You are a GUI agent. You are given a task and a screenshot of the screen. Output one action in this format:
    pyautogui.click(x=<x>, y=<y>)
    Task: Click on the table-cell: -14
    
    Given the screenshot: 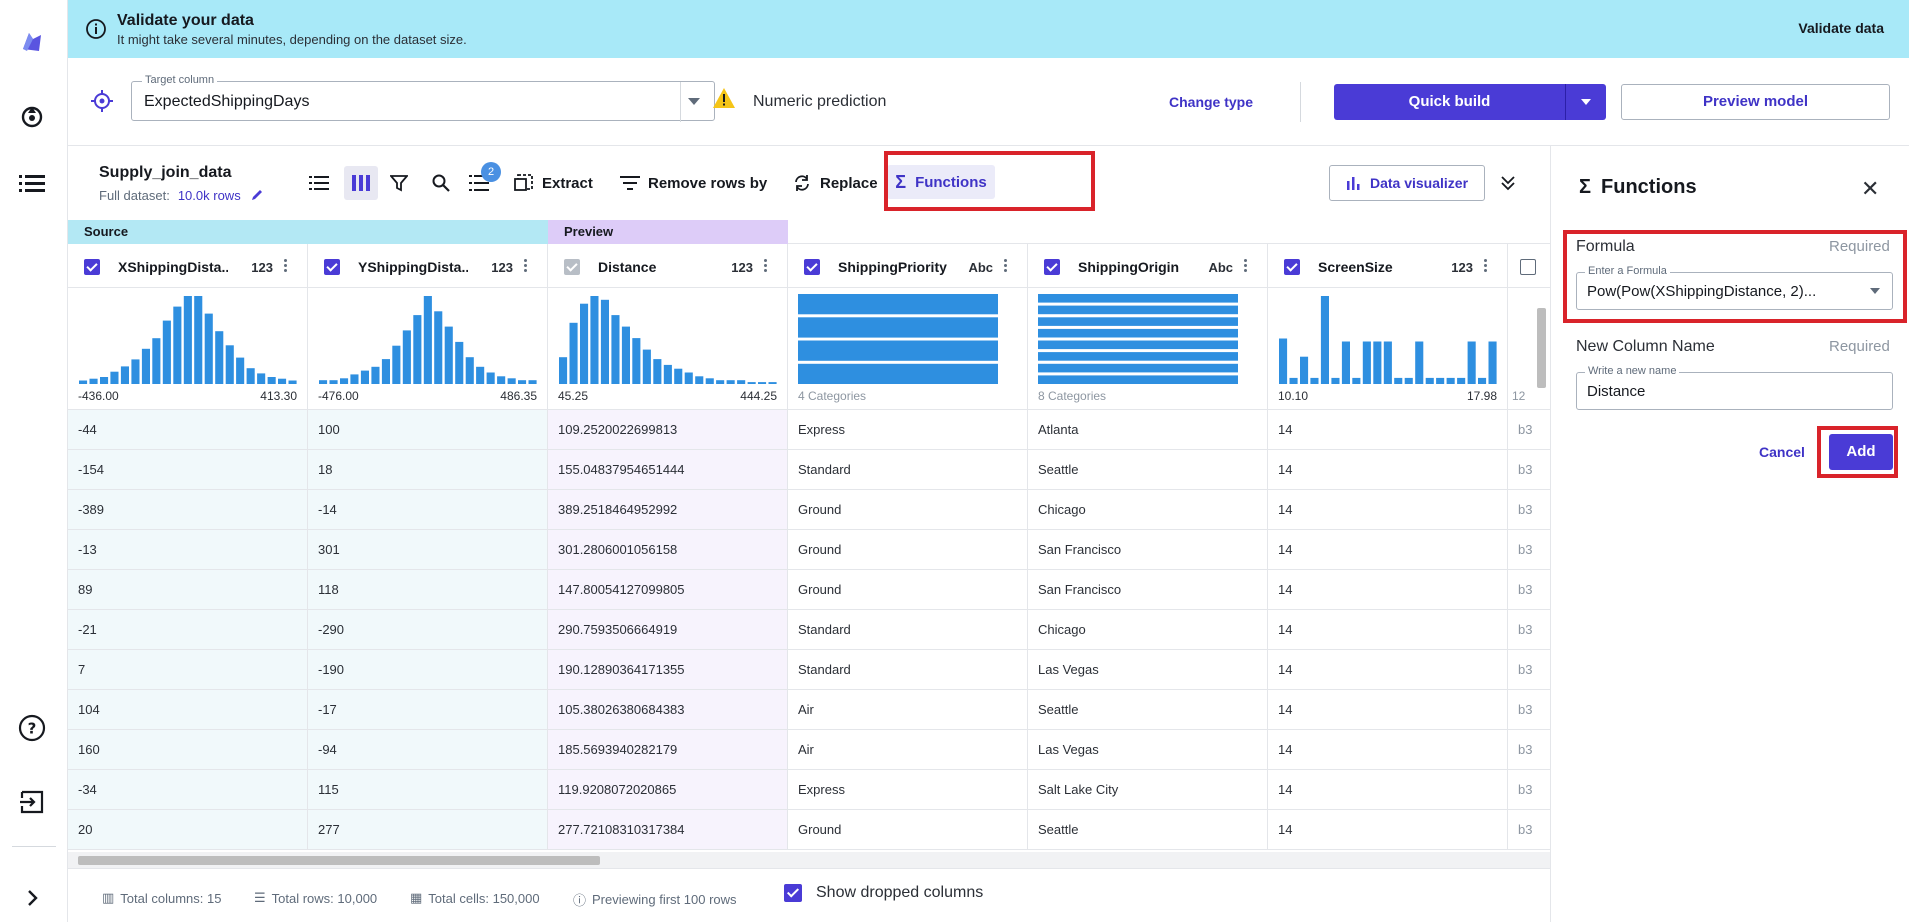 What is the action you would take?
    pyautogui.click(x=428, y=510)
    